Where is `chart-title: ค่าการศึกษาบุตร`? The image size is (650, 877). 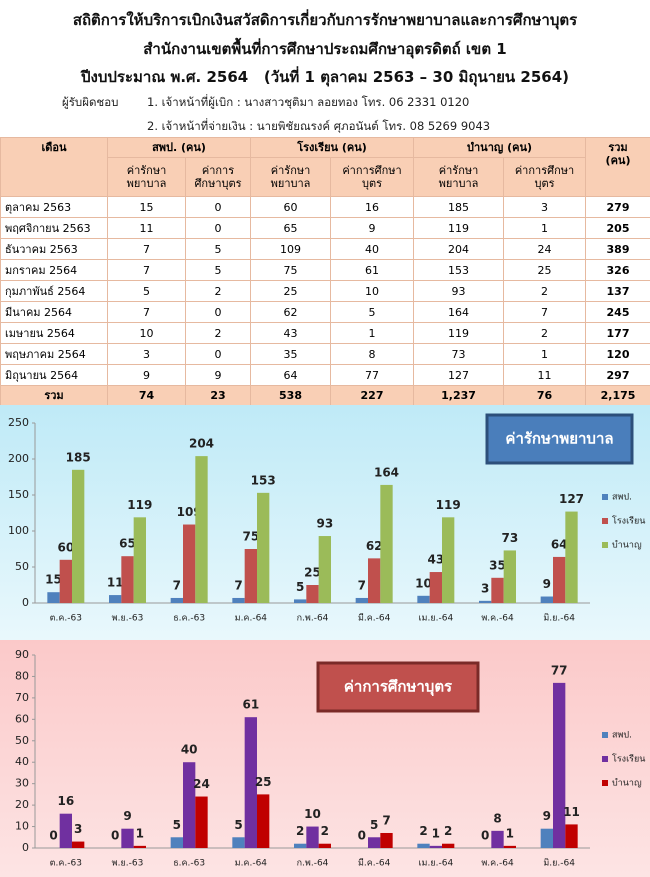
chart-title: ค่าการศึกษาบุตร is located at coordinates (398, 687).